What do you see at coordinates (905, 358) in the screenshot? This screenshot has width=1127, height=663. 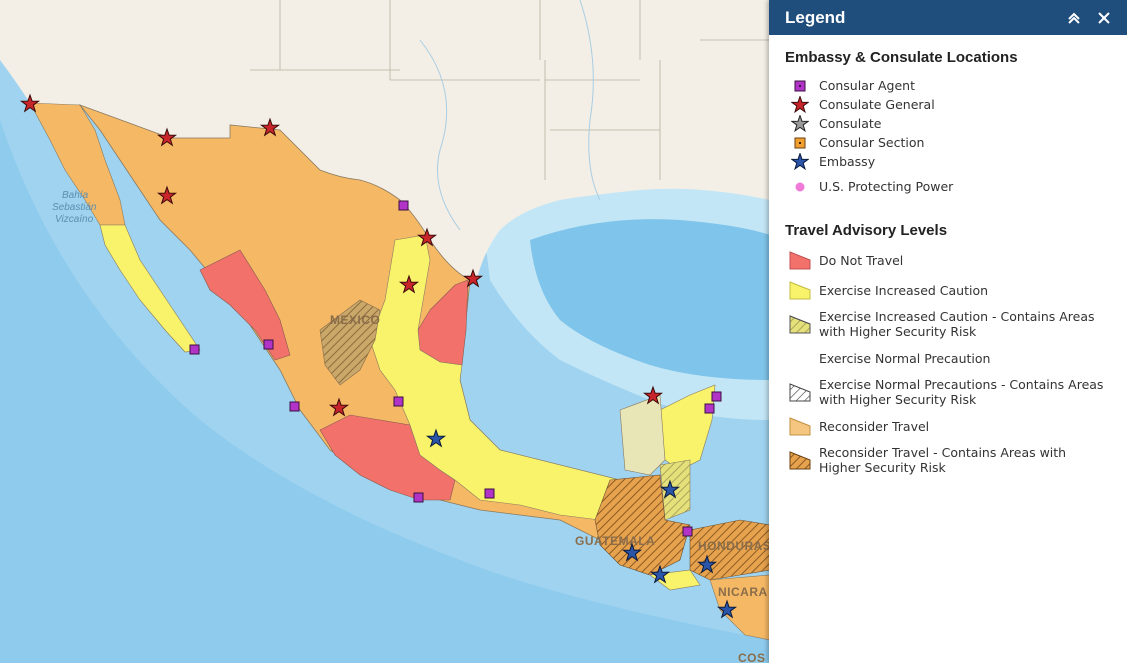 I see `legend-label: Exercise Normal Precaution` at bounding box center [905, 358].